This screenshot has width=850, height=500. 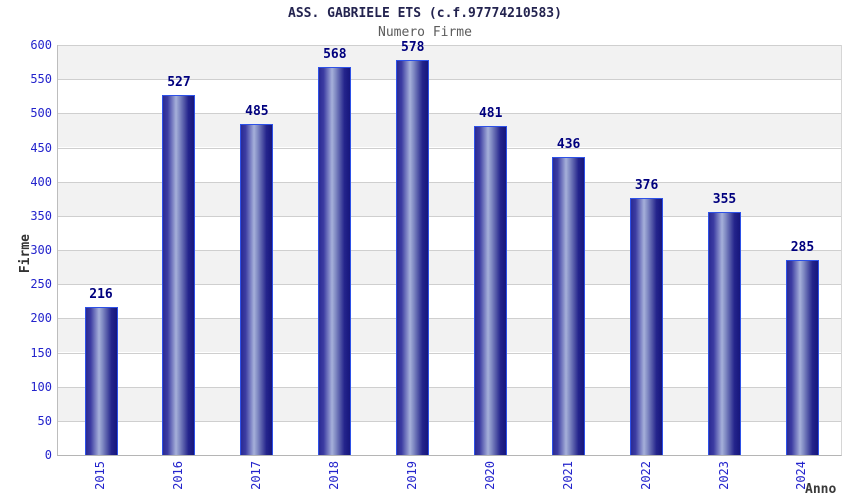 I want to click on x-tick-label: 2022, so click(x=645, y=475).